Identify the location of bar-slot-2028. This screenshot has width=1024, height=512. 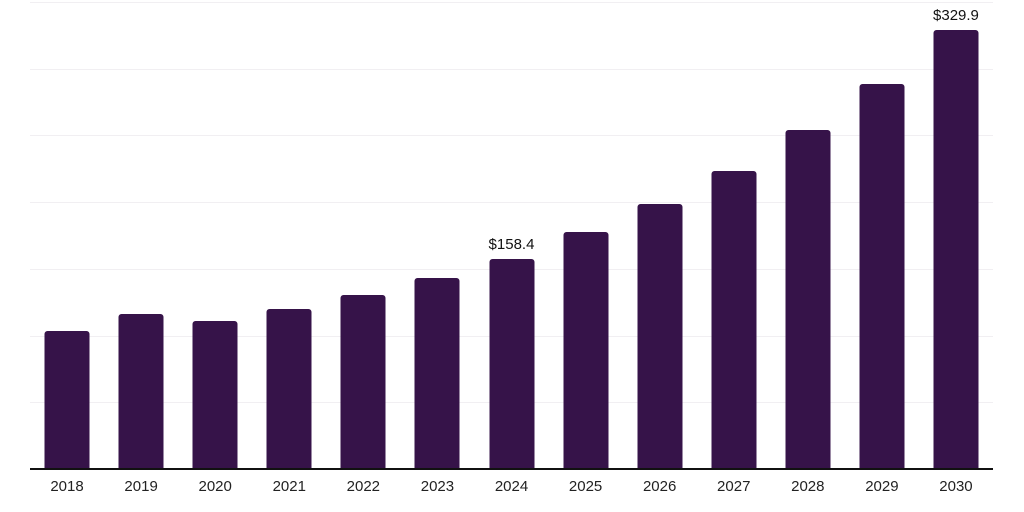
(808, 235).